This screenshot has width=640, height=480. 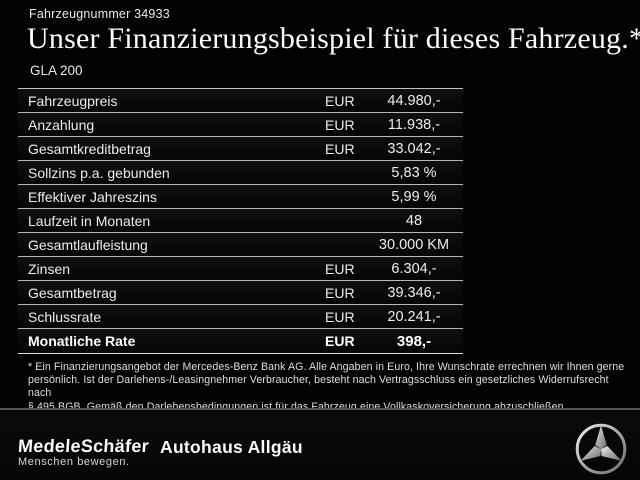 What do you see at coordinates (88, 244) in the screenshot?
I see `row-label: Gesamtlaufleistung` at bounding box center [88, 244].